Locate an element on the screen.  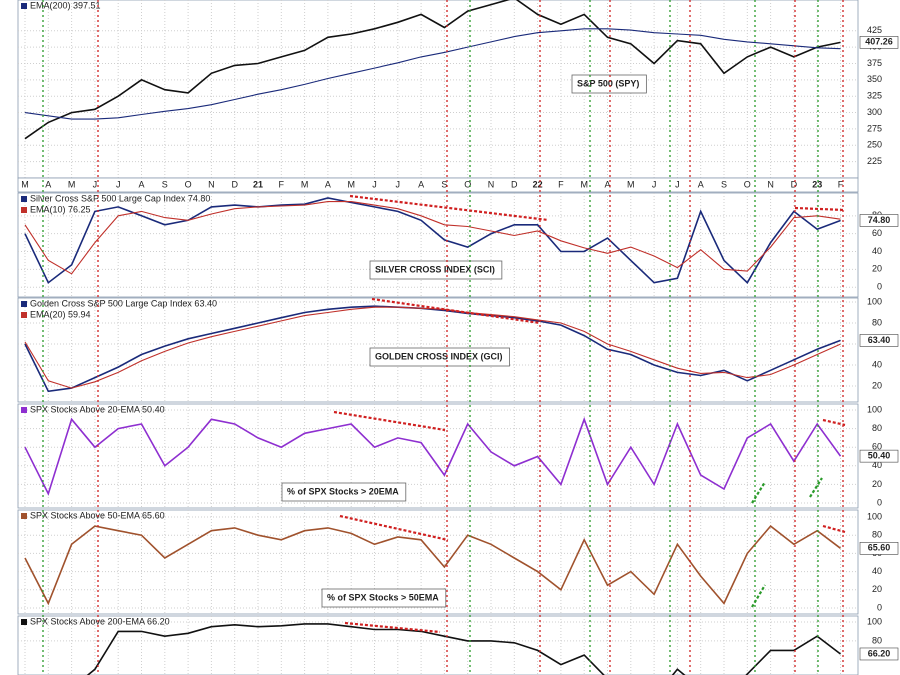
annotation: SILVER CROSS INDEX (SCI) is located at coordinates (435, 269).